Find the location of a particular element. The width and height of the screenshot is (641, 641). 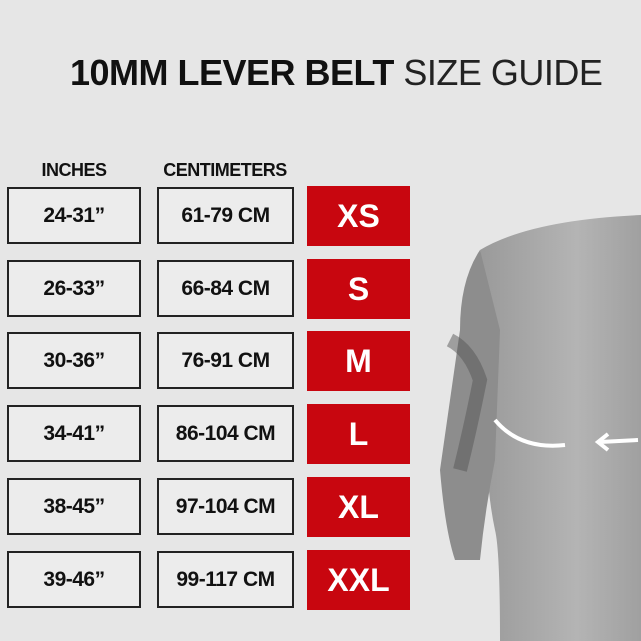

cm-value: 76-91 CM is located at coordinates (225, 360).